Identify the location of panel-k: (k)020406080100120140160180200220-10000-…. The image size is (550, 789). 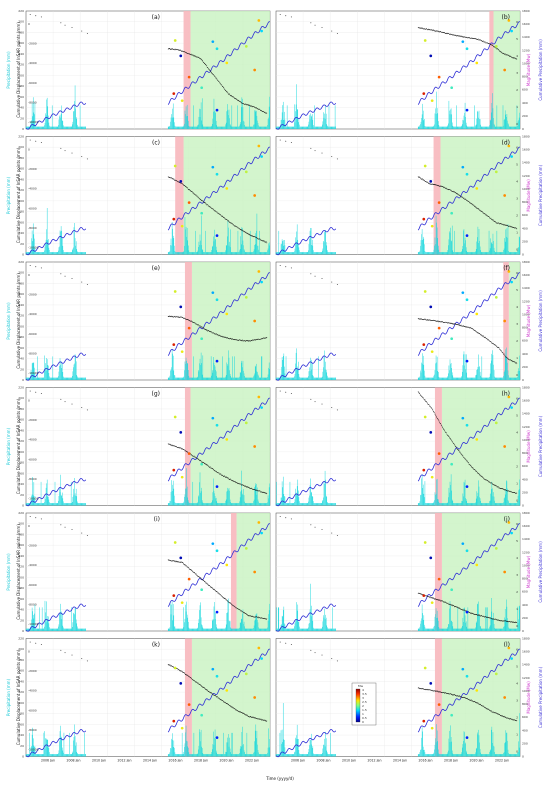
(144, 700).